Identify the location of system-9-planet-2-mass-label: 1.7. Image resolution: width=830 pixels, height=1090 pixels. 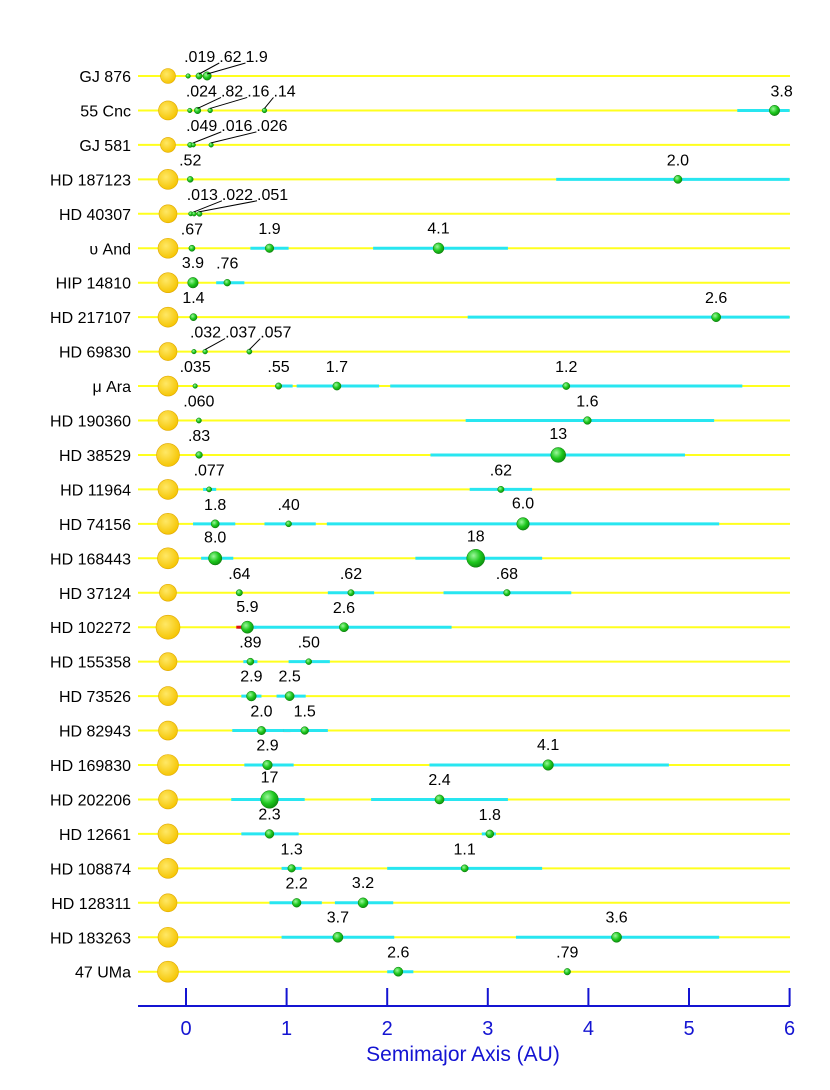
(337, 367).